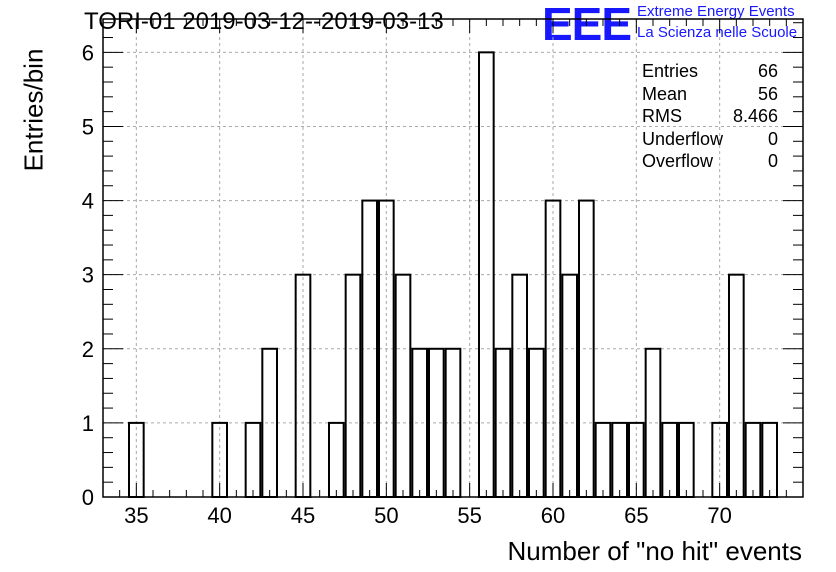  I want to click on stats-value: 66, so click(767, 71).